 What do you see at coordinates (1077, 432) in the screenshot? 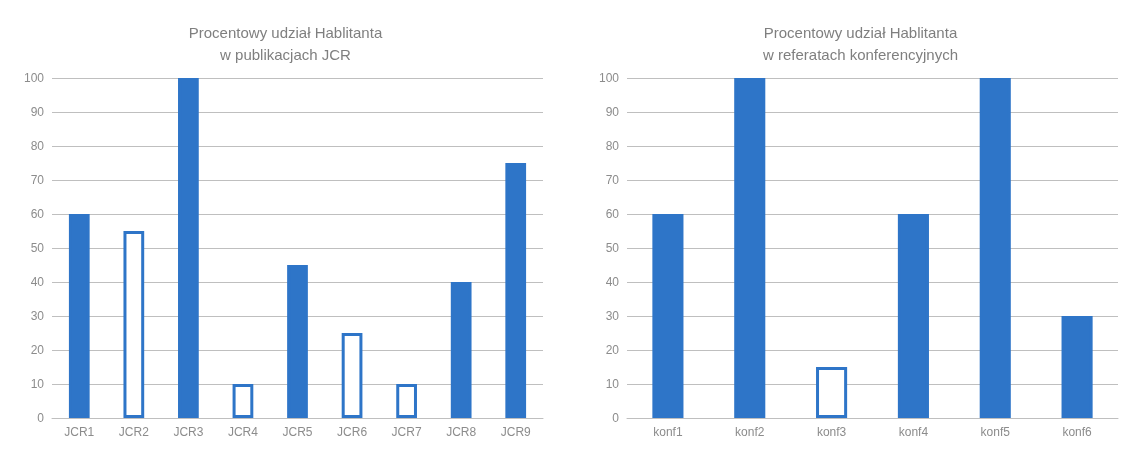
I see `x-tick-label: konf6` at bounding box center [1077, 432].